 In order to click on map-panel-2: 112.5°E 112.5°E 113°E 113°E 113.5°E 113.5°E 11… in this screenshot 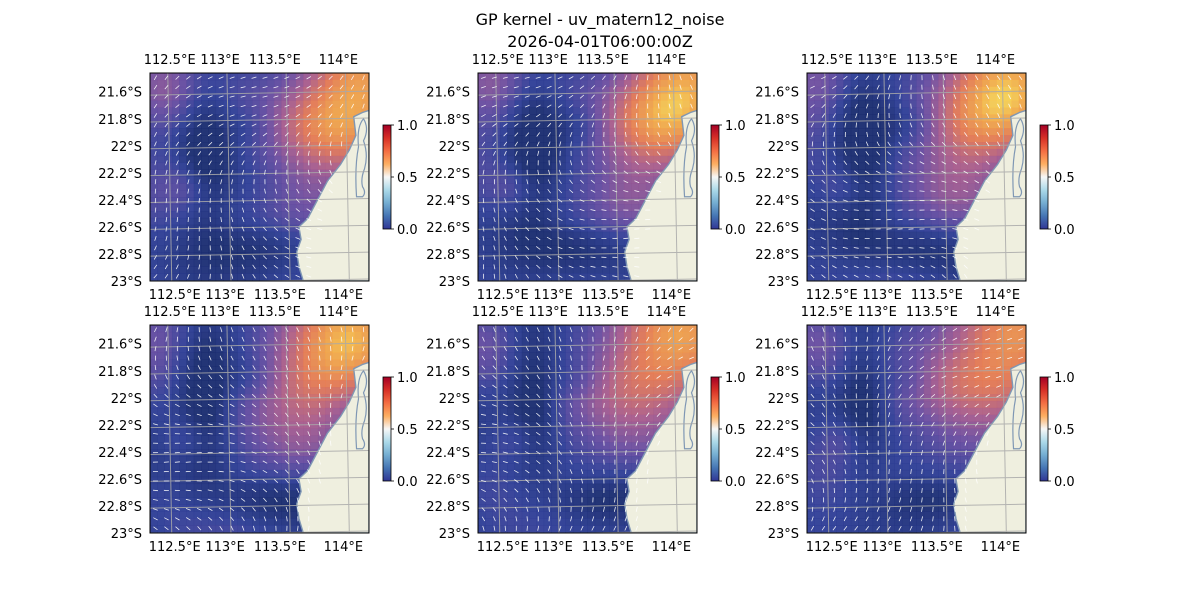, I will do `click(585, 178)`.